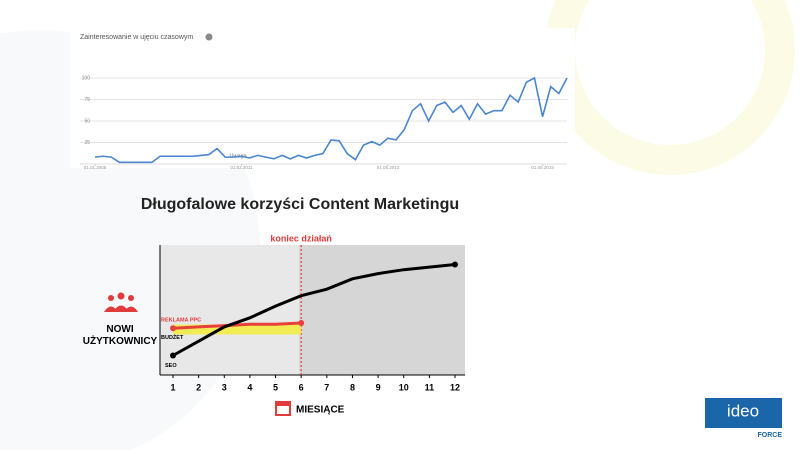 This screenshot has height=450, width=800. Describe the element at coordinates (87, 121) in the screenshot. I see `y-tick-label: 50` at that location.